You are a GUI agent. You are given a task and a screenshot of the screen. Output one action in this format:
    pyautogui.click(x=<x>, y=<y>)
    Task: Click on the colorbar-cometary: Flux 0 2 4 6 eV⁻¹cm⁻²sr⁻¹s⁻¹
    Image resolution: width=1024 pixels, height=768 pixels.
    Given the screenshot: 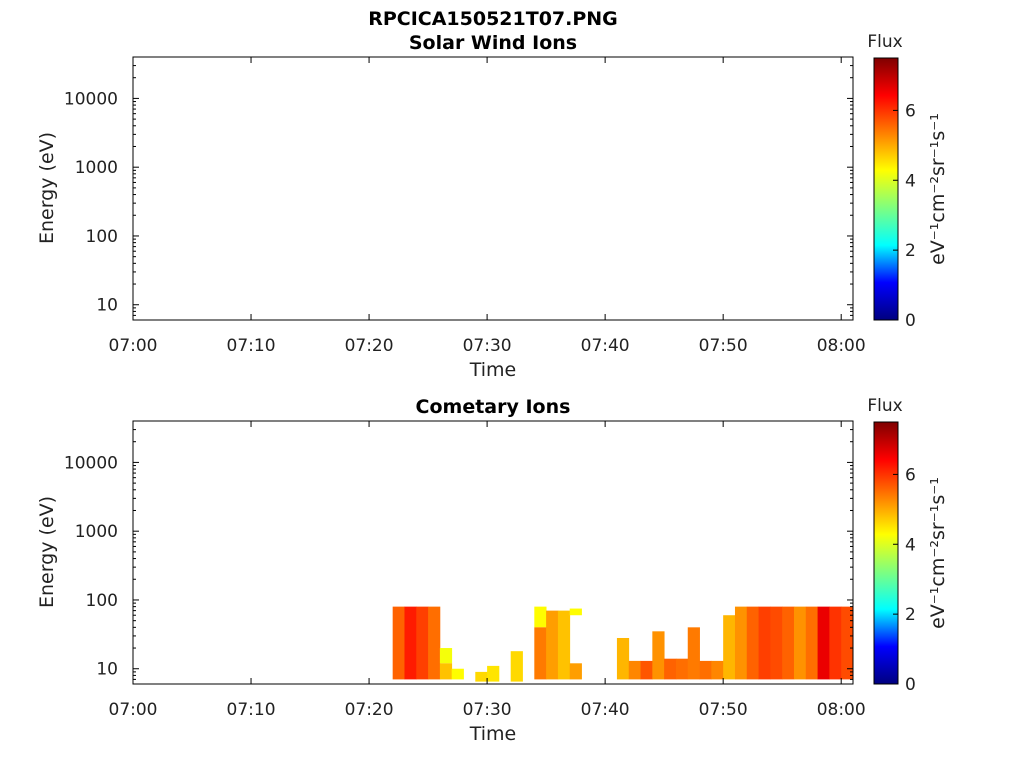 What is the action you would take?
    pyautogui.click(x=908, y=545)
    